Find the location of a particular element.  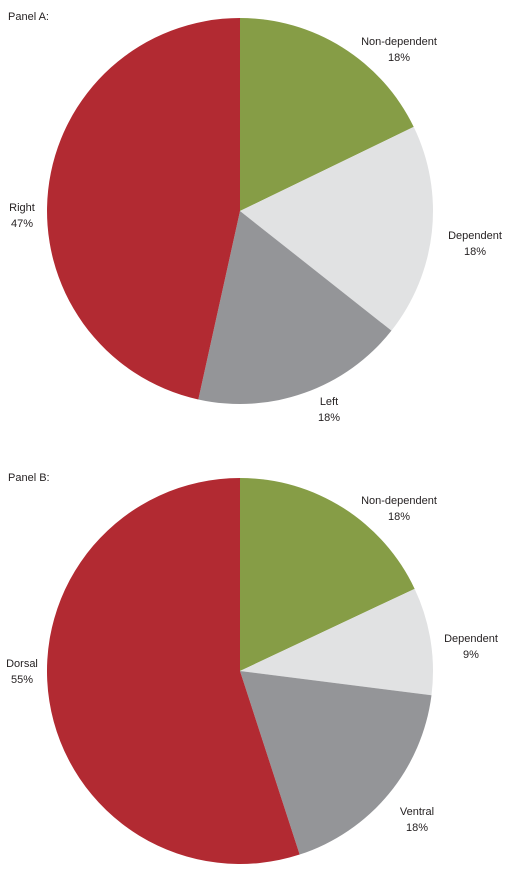

panel-a-slice-label-left: Left is located at coordinates (329, 402).